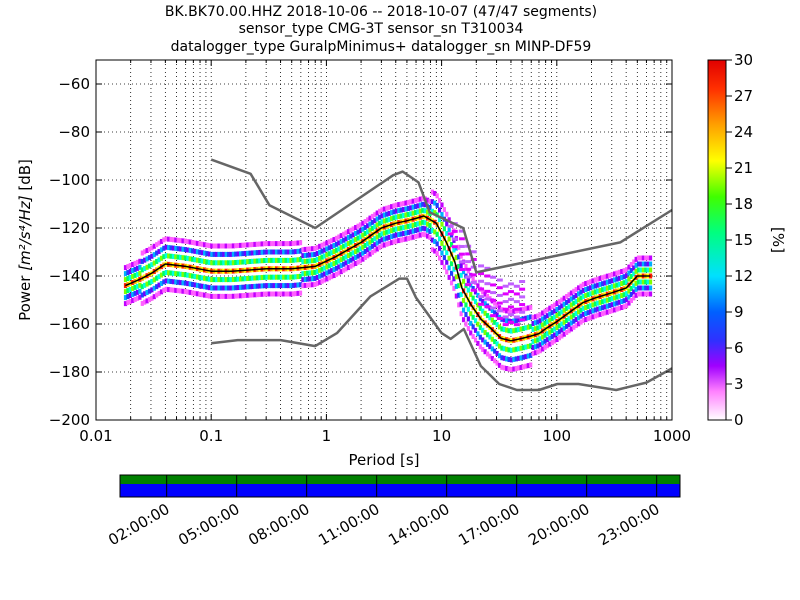 This screenshot has width=800, height=600. Describe the element at coordinates (383, 460) in the screenshot. I see `x-axis-label: Period [s]` at that location.